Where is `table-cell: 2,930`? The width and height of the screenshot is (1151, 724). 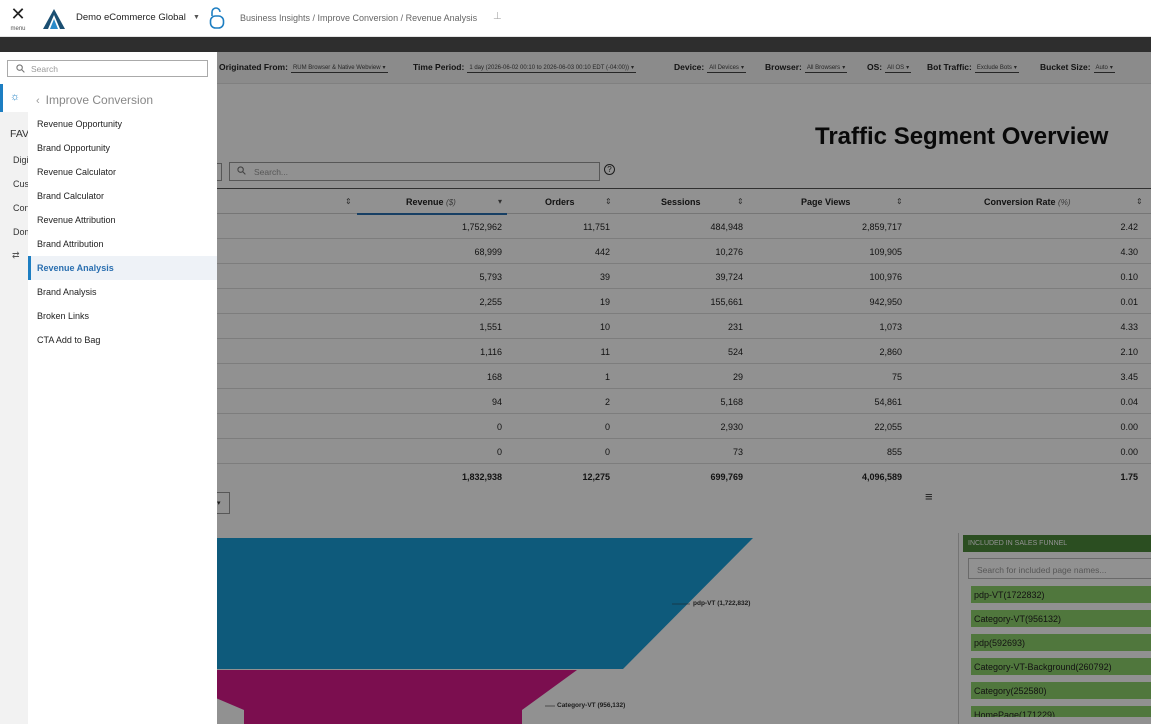
table-cell: 2,930 is located at coordinates (731, 427).